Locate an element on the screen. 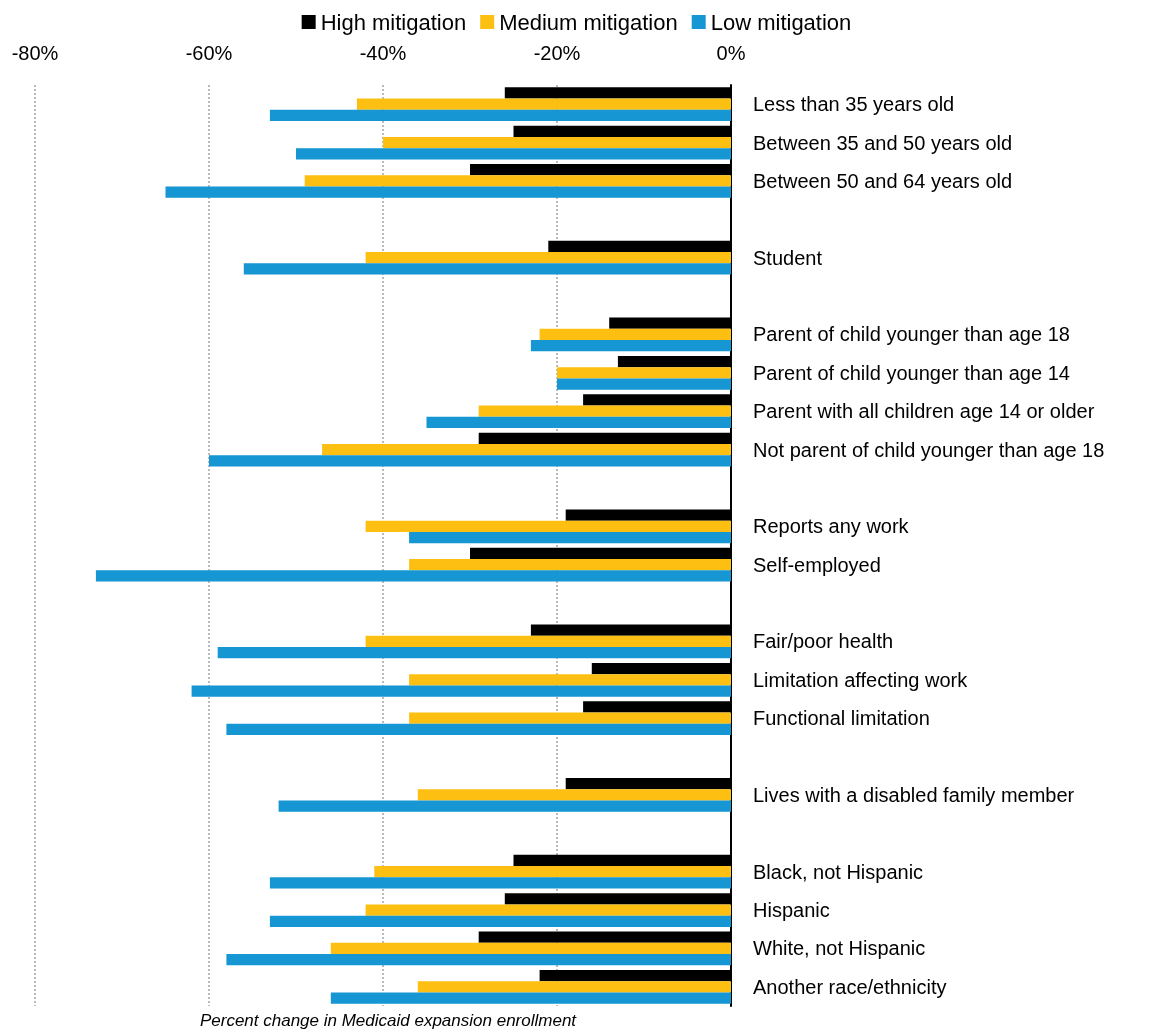 This screenshot has height=1036, width=1153. y-tick-label: White, not Hispanic is located at coordinates (839, 948).